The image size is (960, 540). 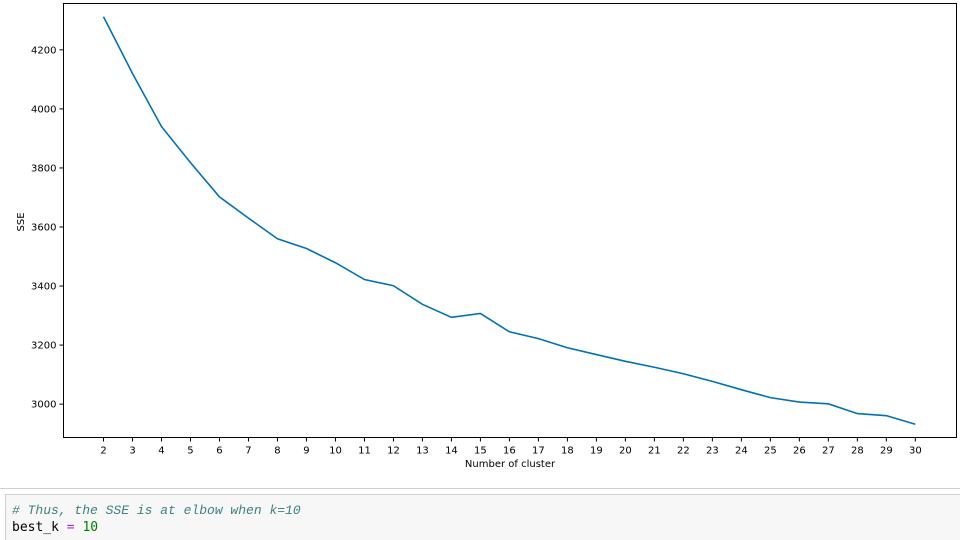 I want to click on x-tick-label: 6, so click(x=219, y=451).